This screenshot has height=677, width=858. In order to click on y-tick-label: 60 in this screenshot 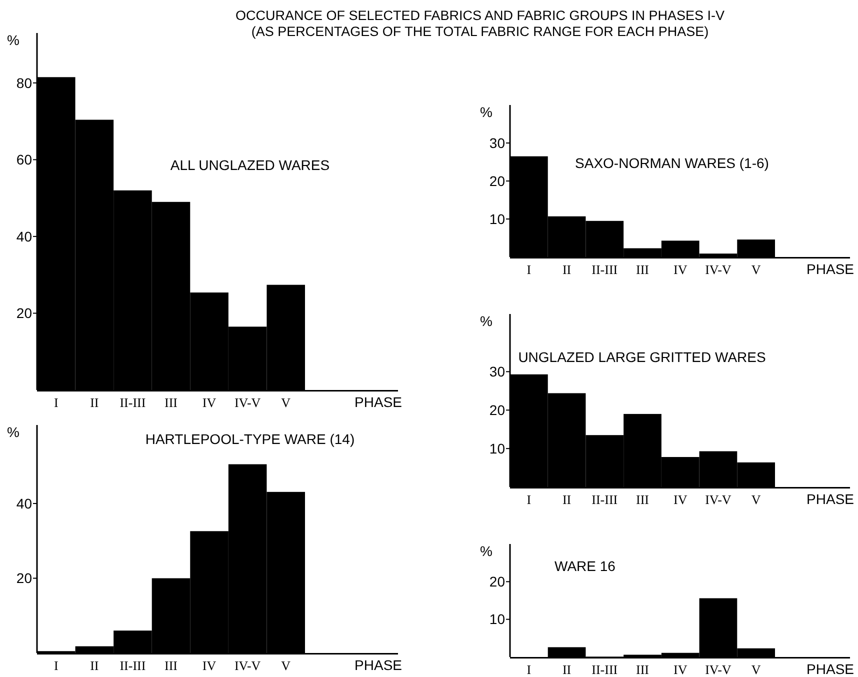, I will do `click(24, 160)`.